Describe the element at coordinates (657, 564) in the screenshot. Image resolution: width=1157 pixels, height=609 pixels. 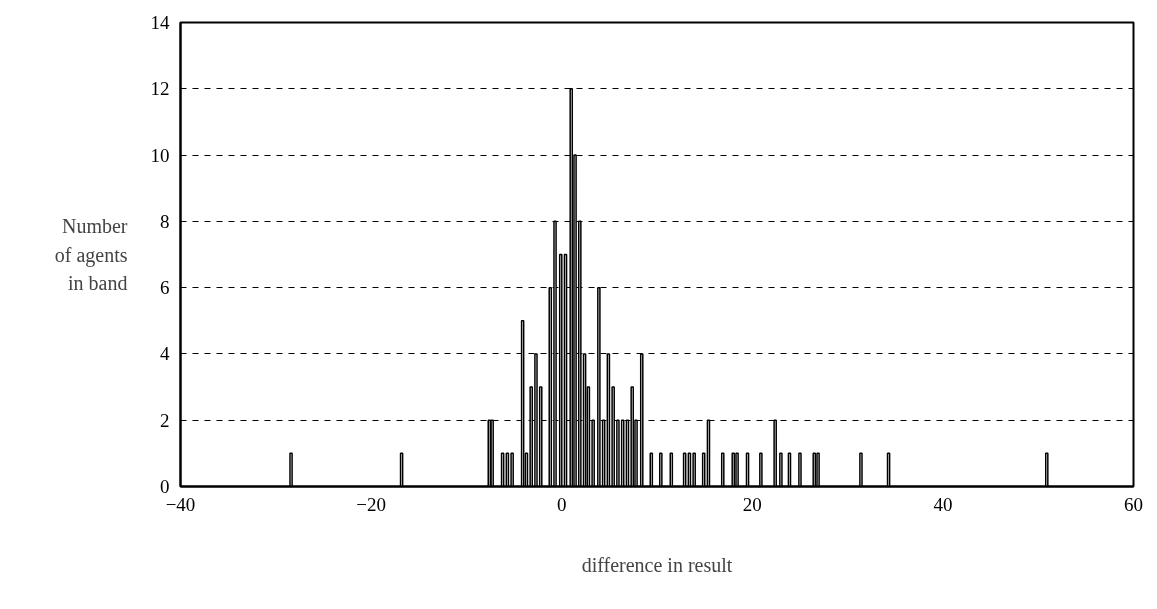
I see `x-axis-title: difference in result` at that location.